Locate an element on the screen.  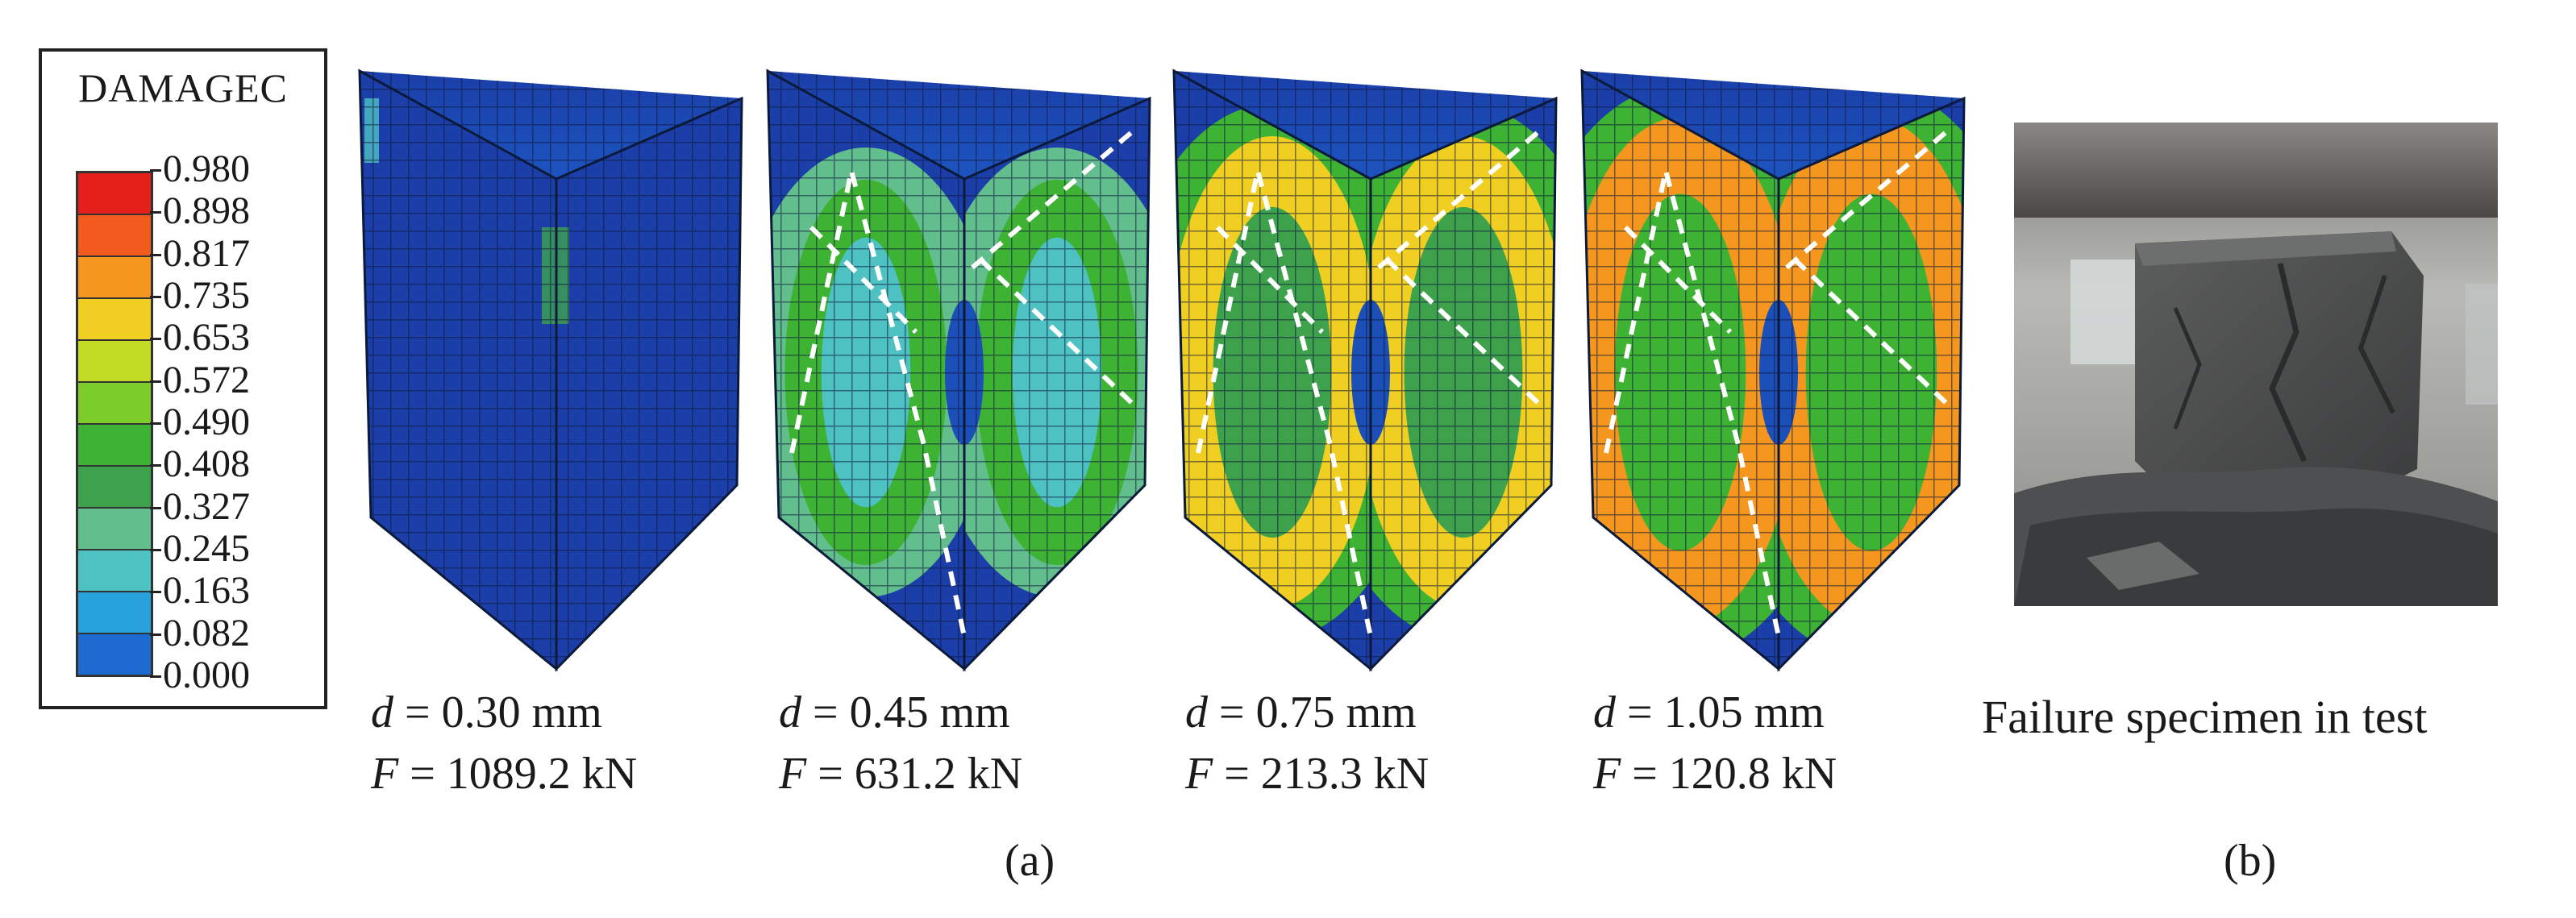
displacement-caption: d = 0.45 mm is located at coordinates (894, 712).